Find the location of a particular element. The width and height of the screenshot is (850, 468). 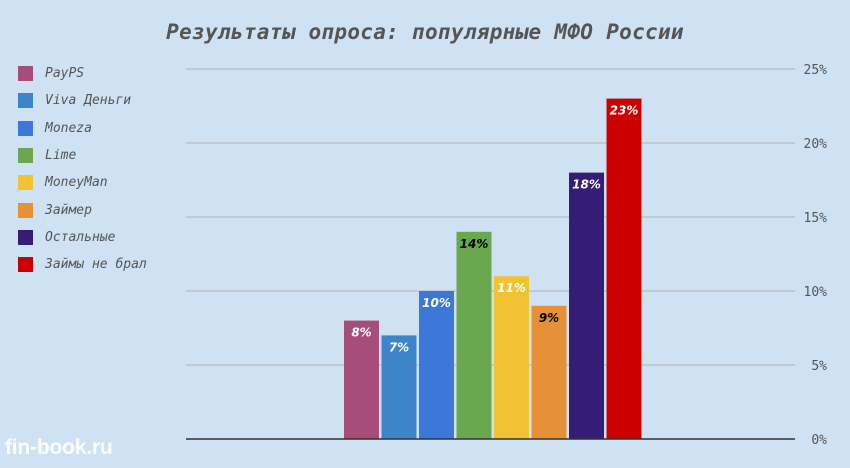

legend-label: Остальные is located at coordinates (80, 237).